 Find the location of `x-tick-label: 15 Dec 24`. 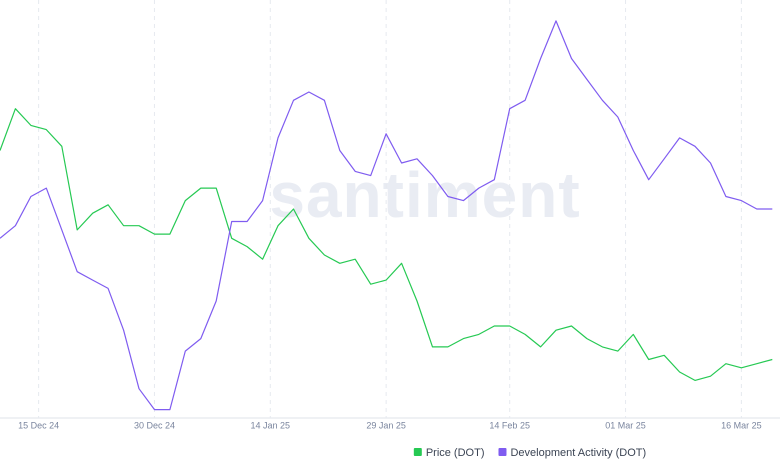

x-tick-label: 15 Dec 24 is located at coordinates (38, 425).